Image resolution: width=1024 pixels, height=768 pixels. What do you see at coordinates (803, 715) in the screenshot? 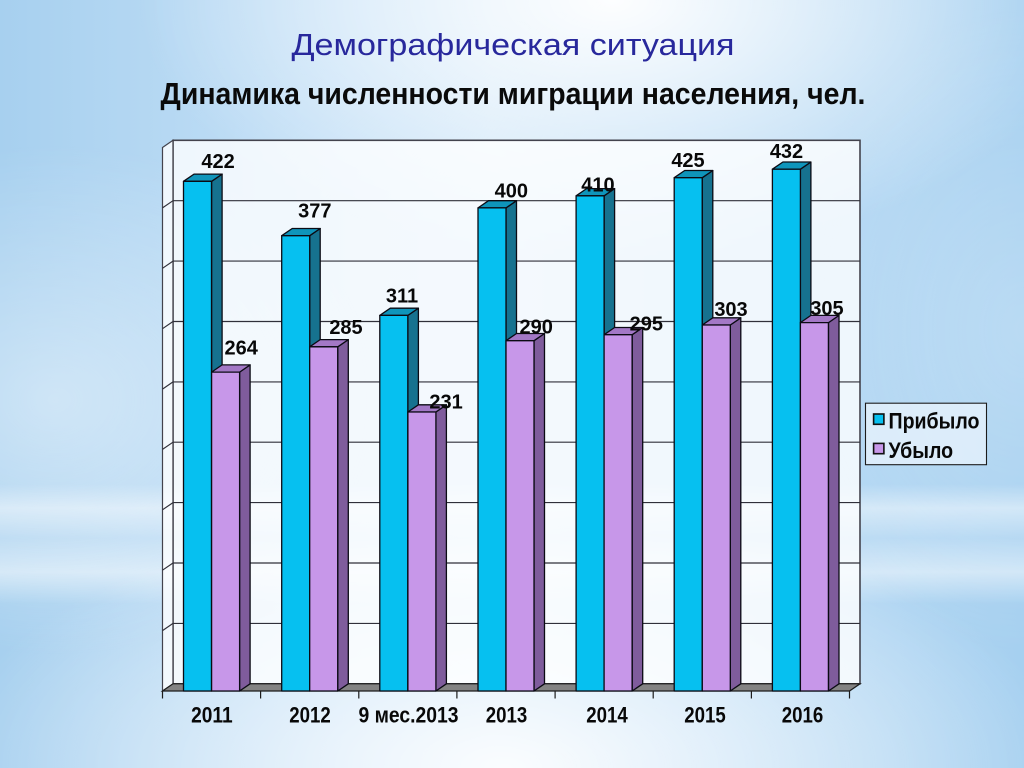
I see `svg-text: 2016` at bounding box center [803, 715].